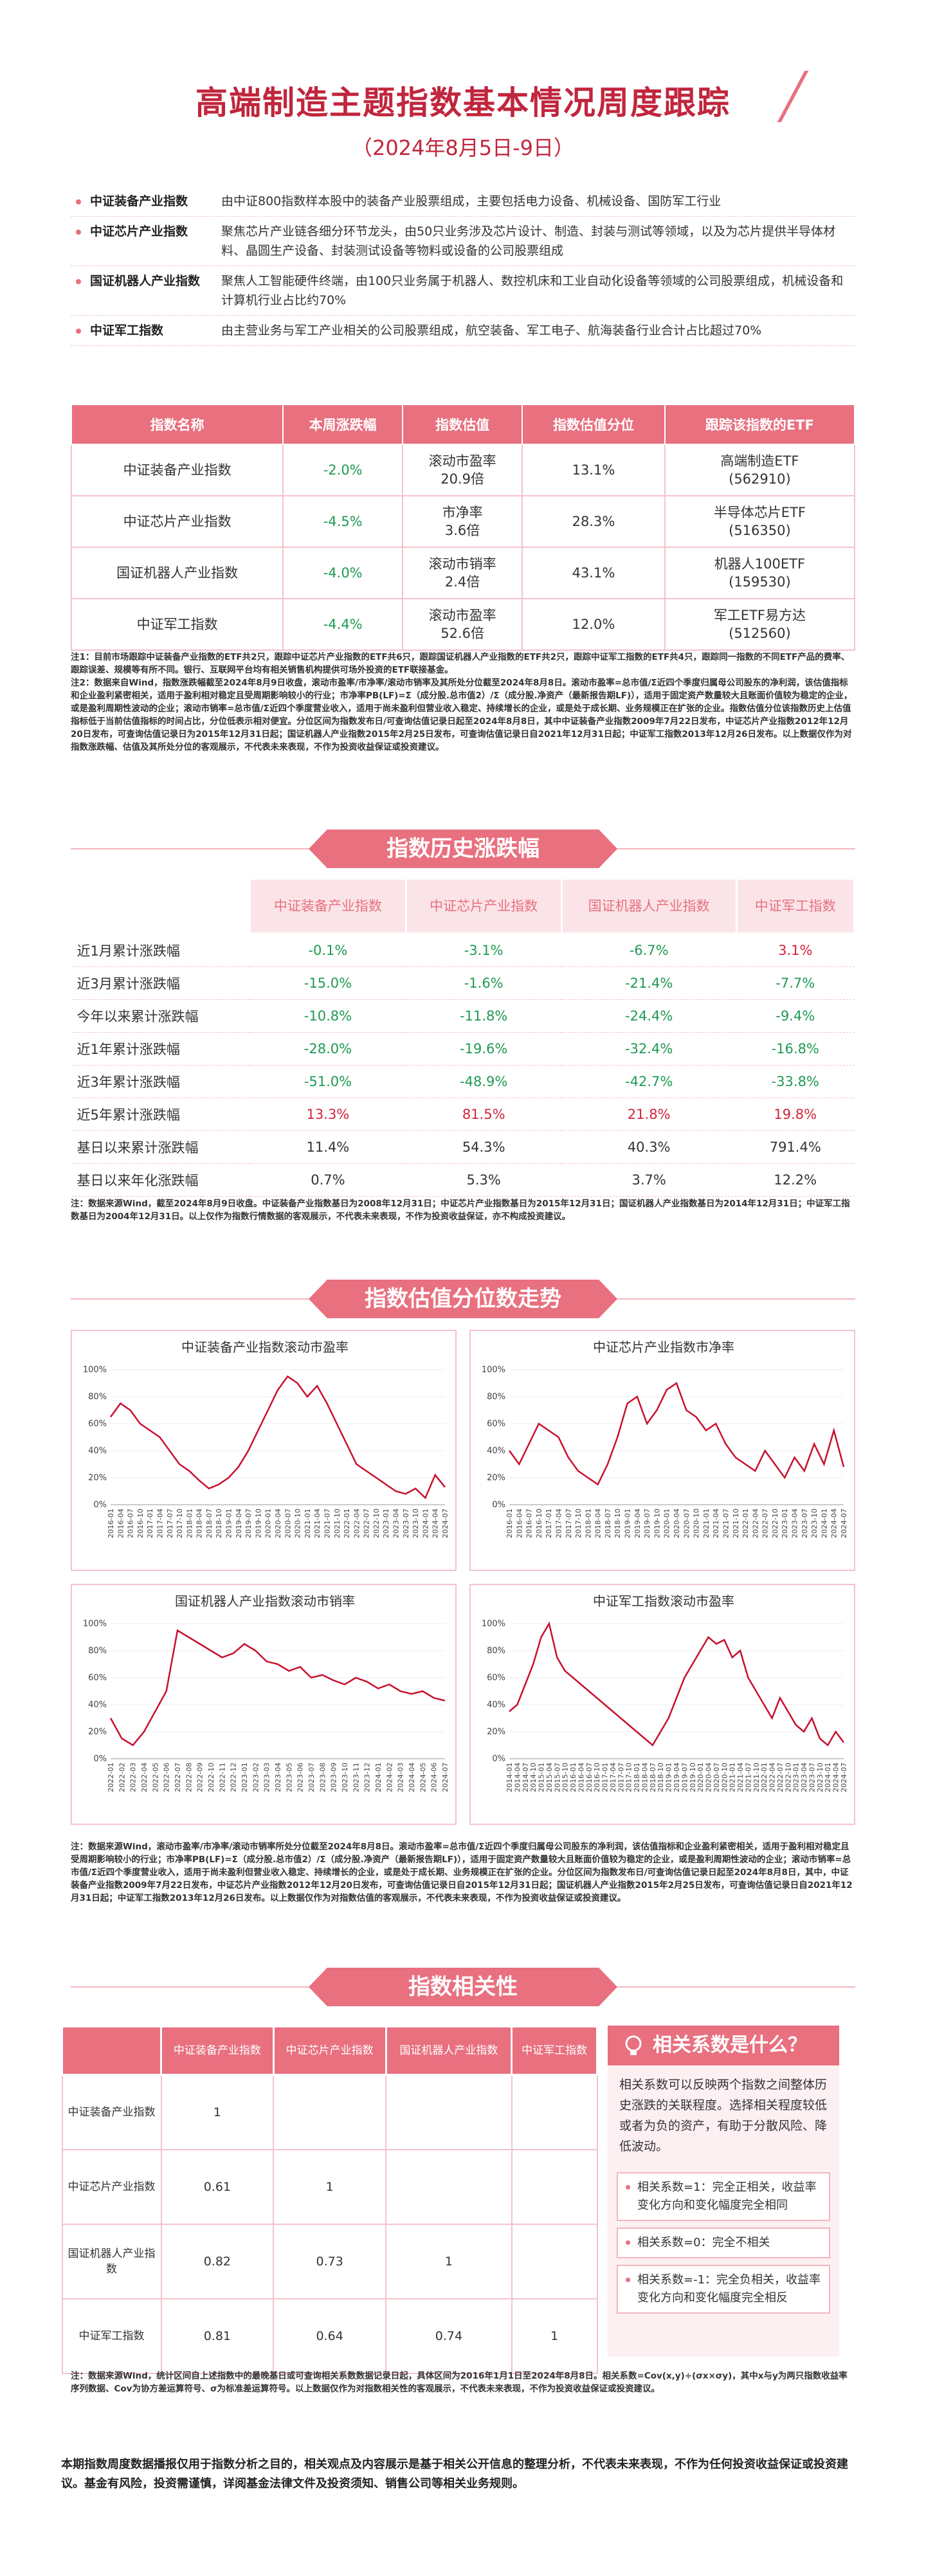 Image resolution: width=926 pixels, height=2576 pixels. I want to click on x-tick-label: 2018-07, so click(608, 1523).